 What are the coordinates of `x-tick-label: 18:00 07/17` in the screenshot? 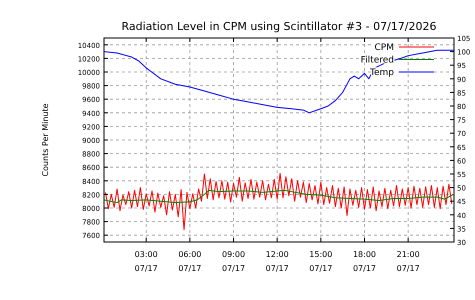 It's located at (364, 261).